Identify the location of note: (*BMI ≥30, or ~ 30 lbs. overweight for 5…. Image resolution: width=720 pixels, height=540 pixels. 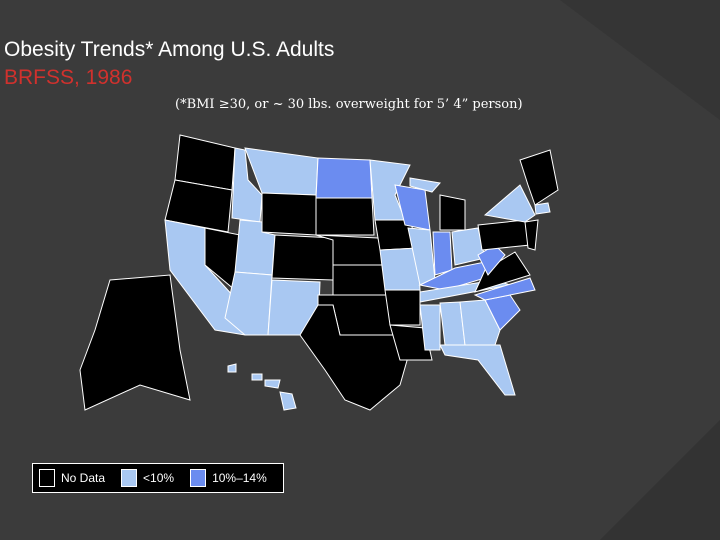
(349, 104).